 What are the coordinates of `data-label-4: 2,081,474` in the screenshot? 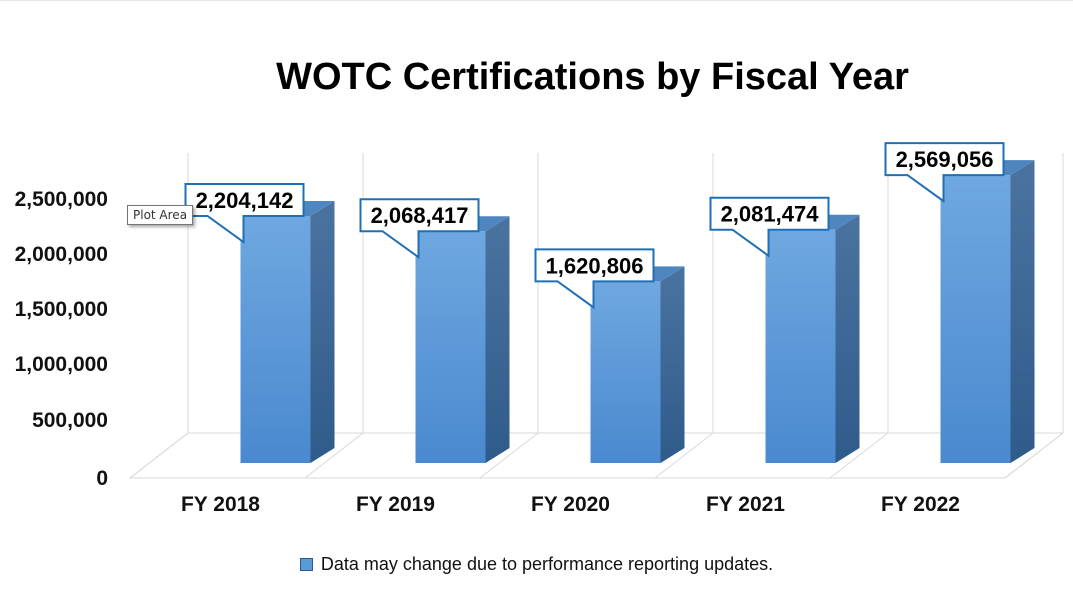 It's located at (770, 214).